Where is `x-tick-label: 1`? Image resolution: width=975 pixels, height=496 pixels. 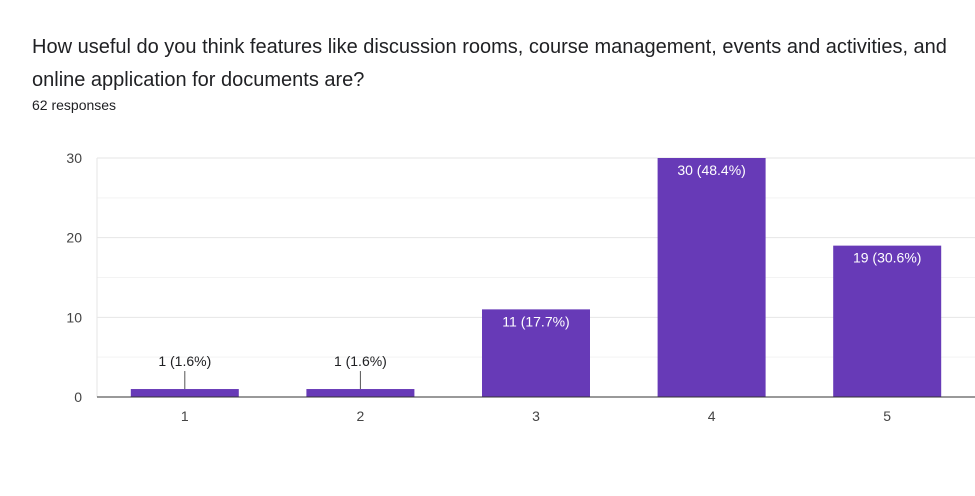 x-tick-label: 1 is located at coordinates (185, 416).